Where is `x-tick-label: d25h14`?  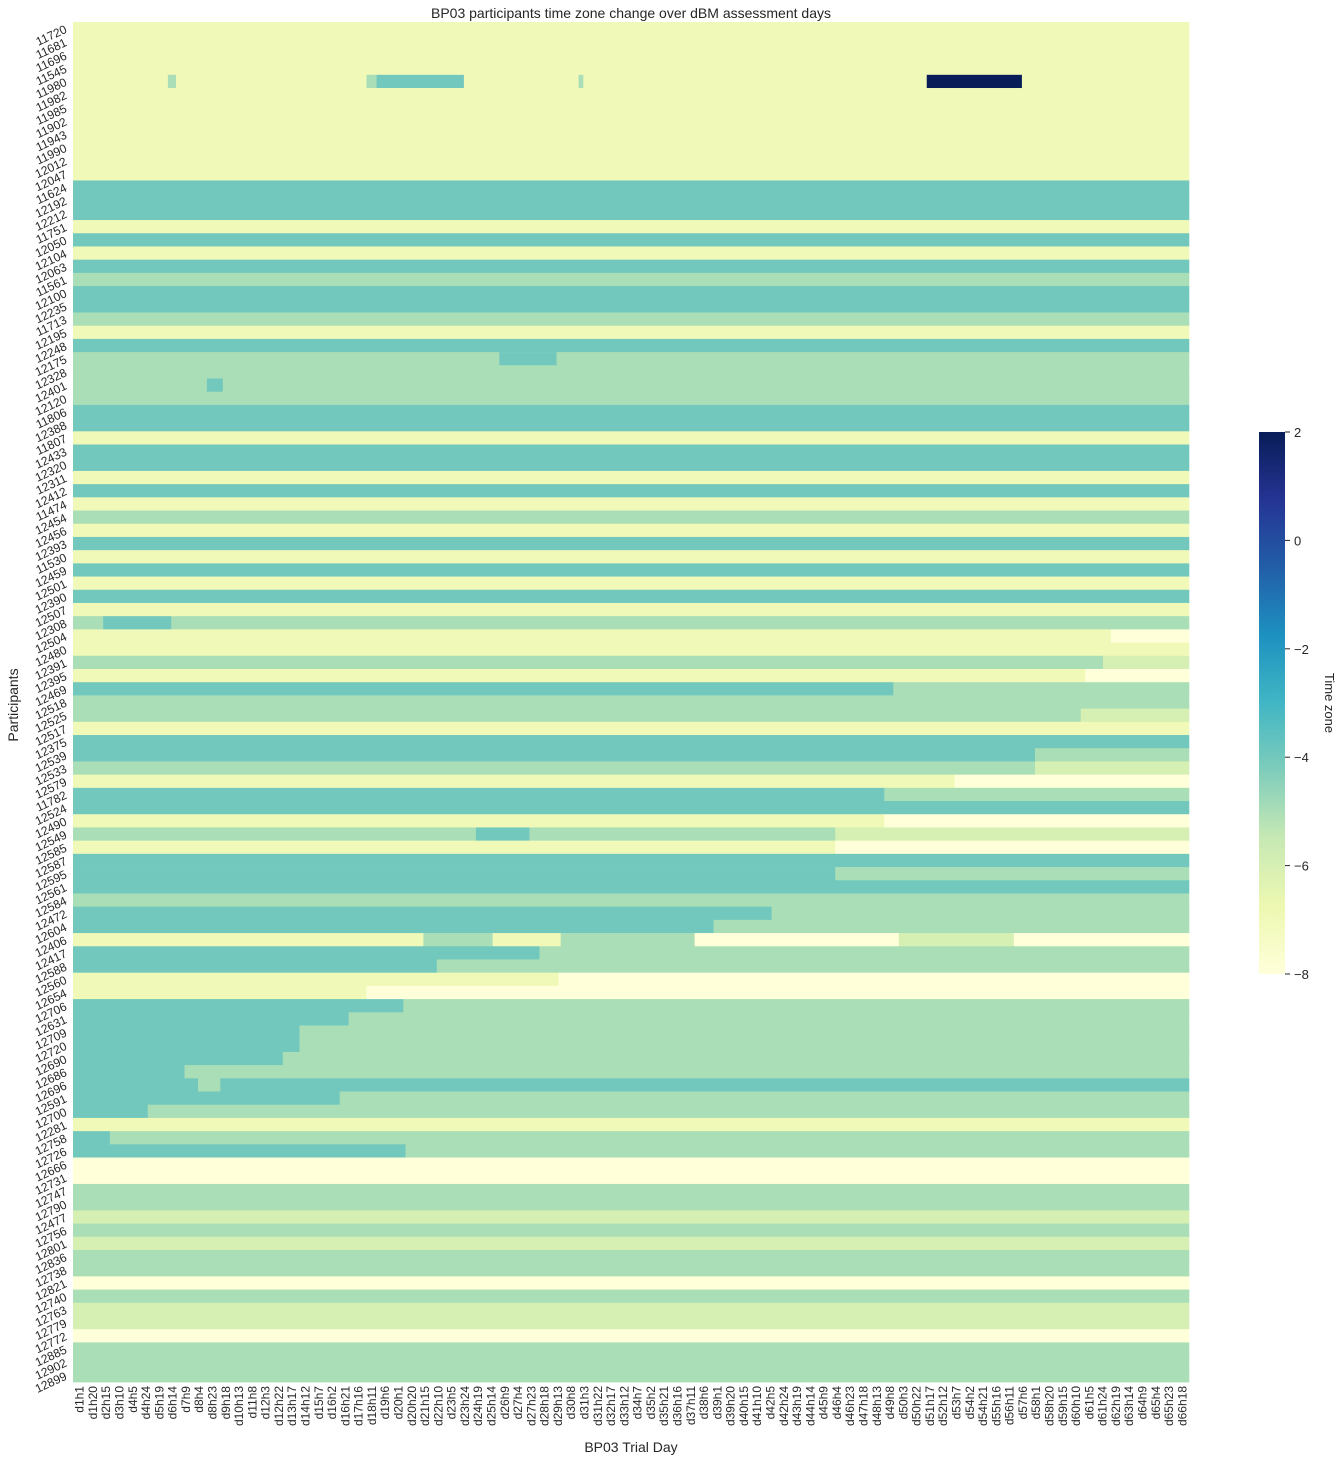 x-tick-label: d25h14 is located at coordinates (492, 1406).